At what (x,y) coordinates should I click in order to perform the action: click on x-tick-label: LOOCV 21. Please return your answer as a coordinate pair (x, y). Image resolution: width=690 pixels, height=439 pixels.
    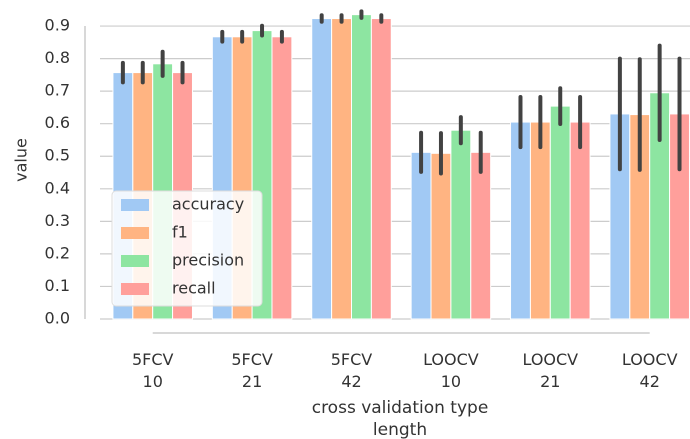
    Looking at the image, I should click on (550, 370).